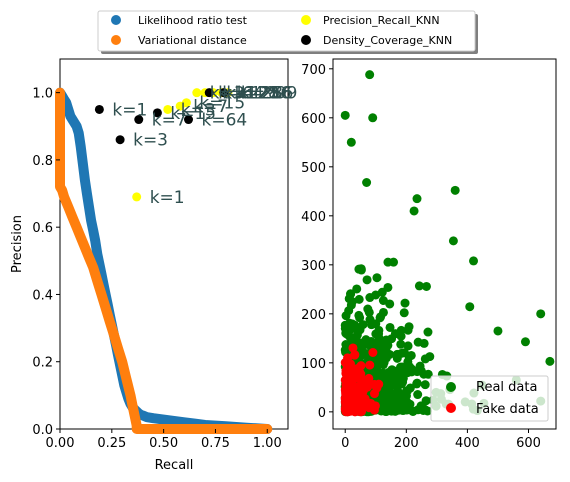  Describe the element at coordinates (506, 387) in the screenshot. I see `legend-label-real: Real data` at that location.